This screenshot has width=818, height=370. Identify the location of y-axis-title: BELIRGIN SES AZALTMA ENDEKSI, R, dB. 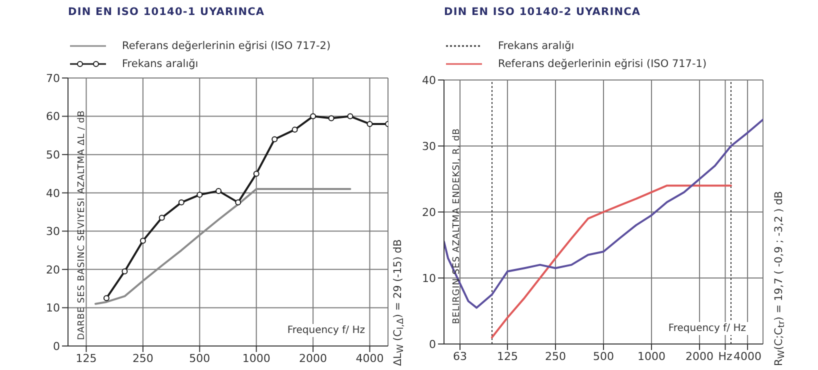
(457, 226).